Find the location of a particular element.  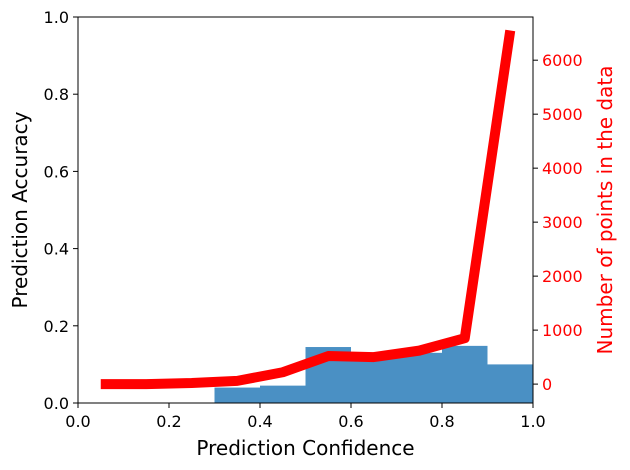

x-axis-ticks: 0.0 0.2 0.4 0.6 0.8 1.0 is located at coordinates (305, 417).